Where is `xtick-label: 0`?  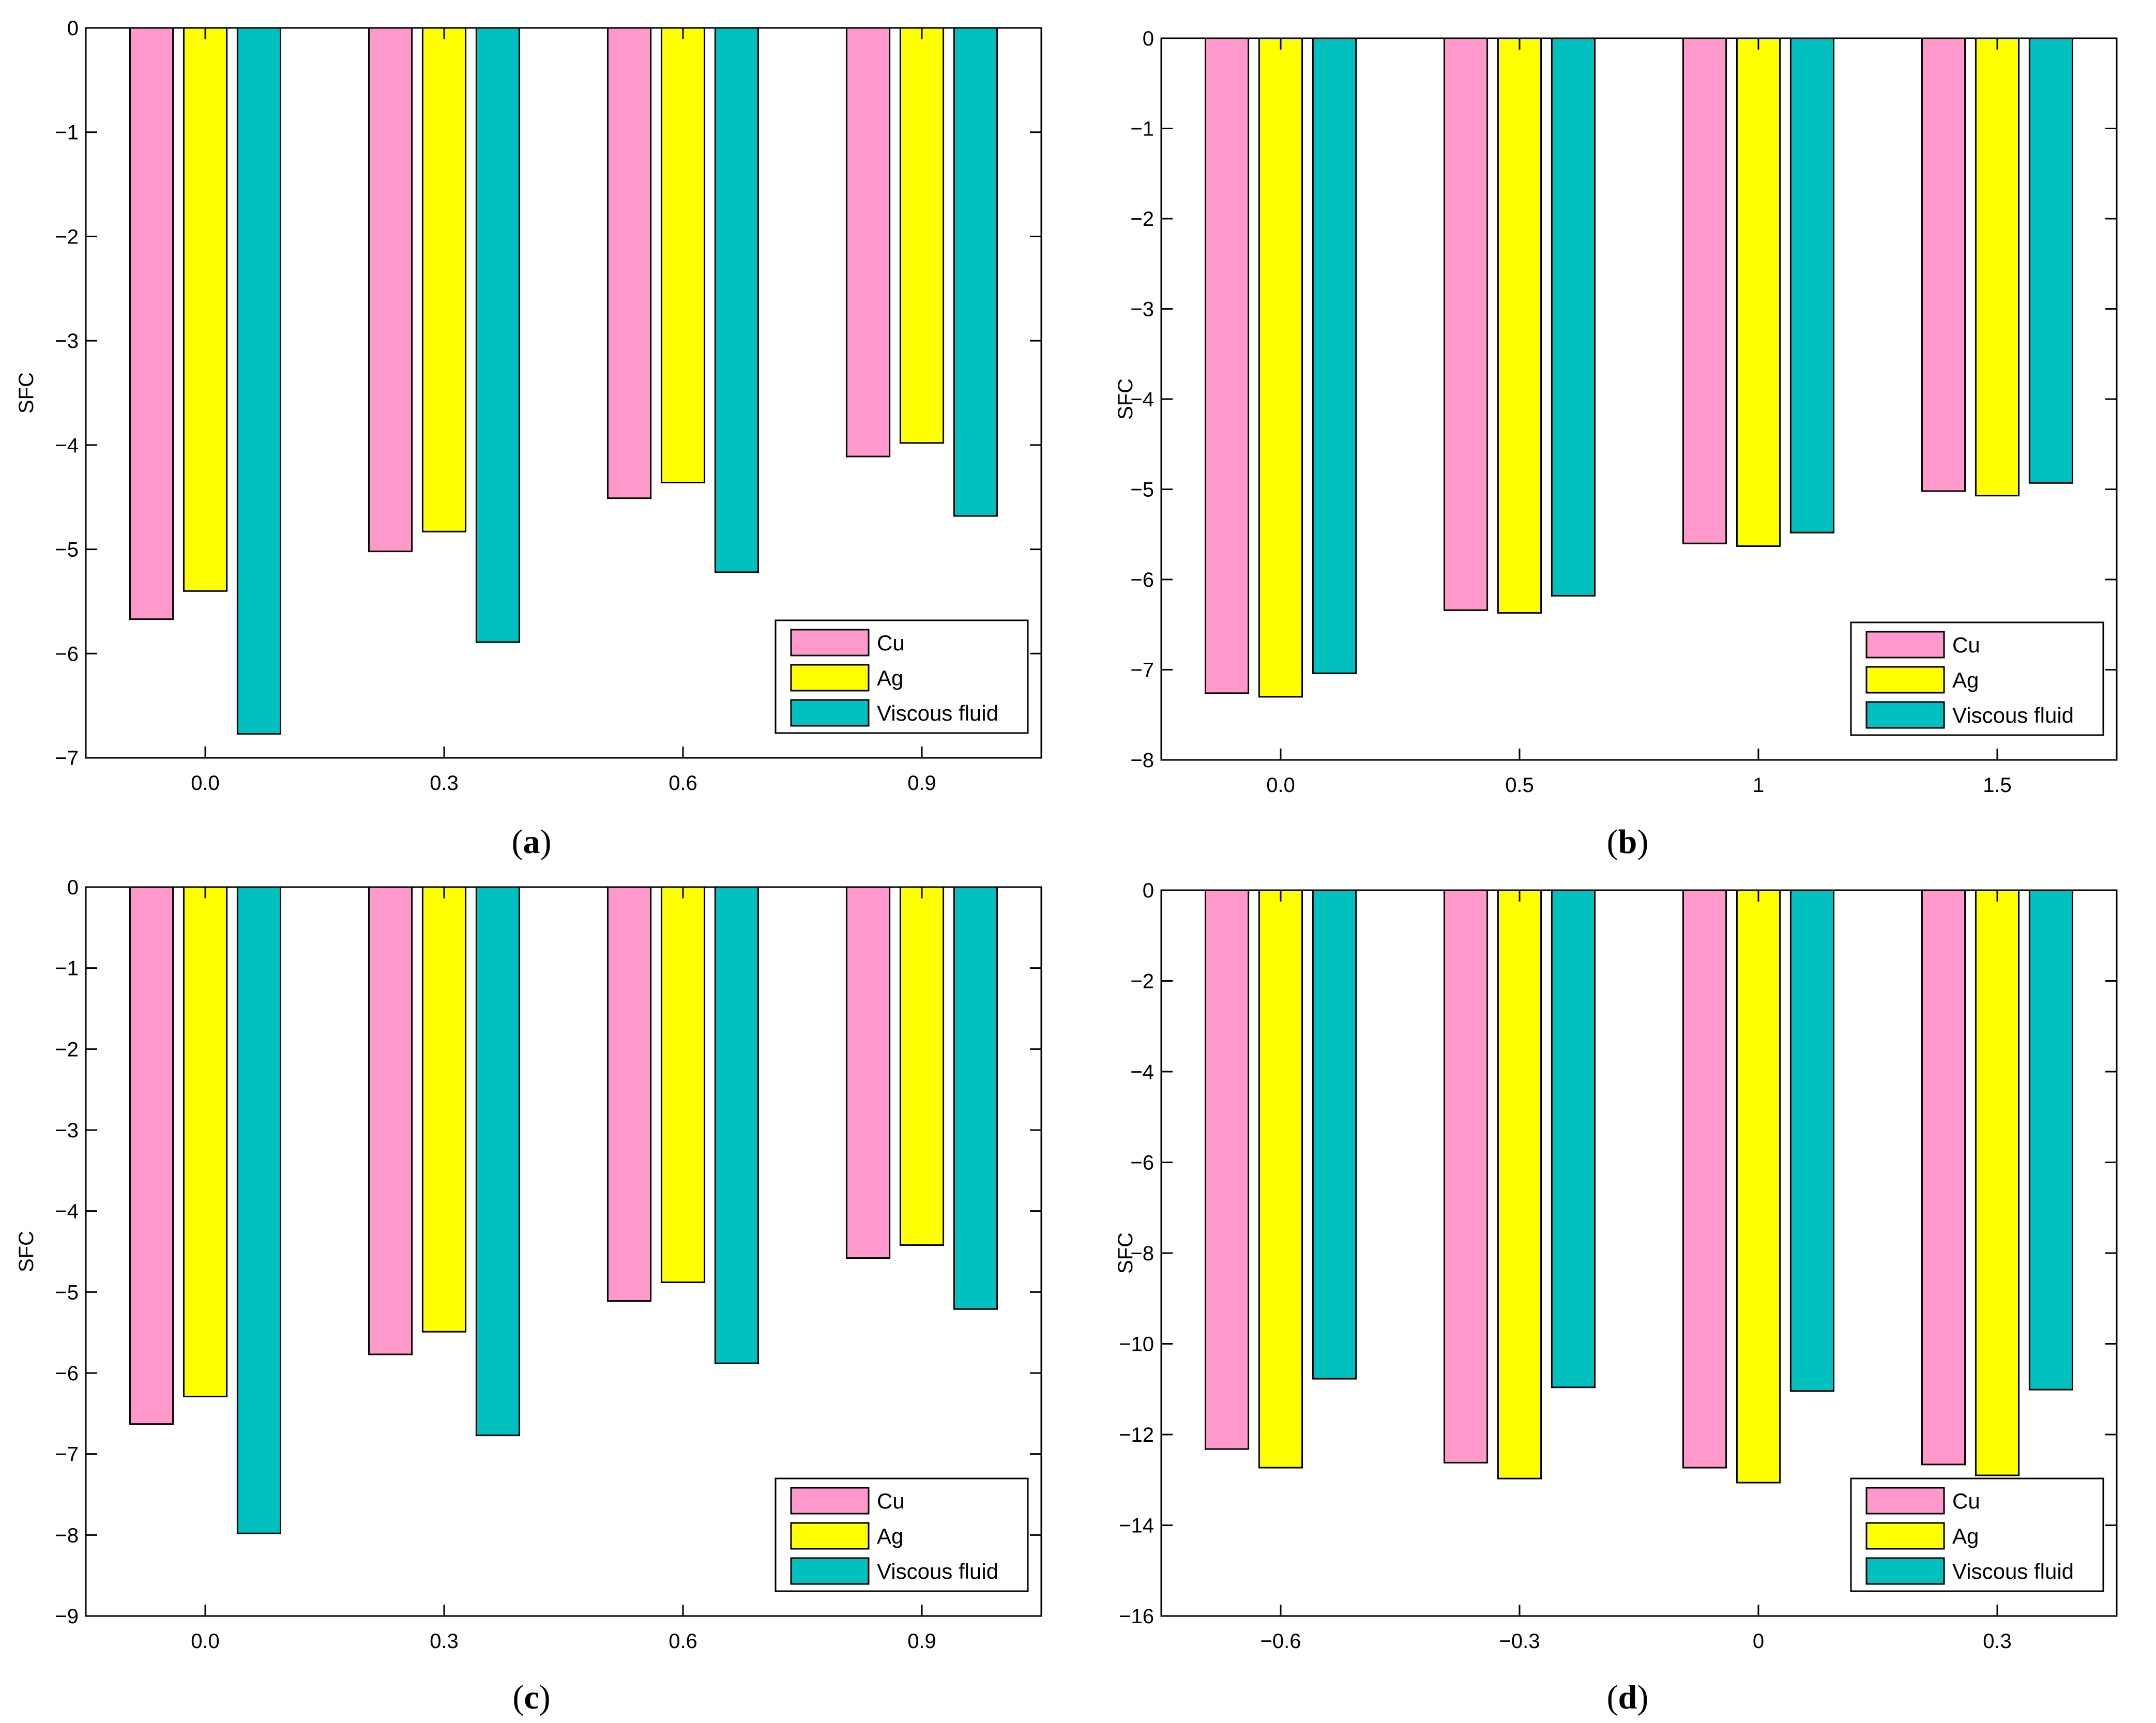 xtick-label: 0 is located at coordinates (1758, 1642).